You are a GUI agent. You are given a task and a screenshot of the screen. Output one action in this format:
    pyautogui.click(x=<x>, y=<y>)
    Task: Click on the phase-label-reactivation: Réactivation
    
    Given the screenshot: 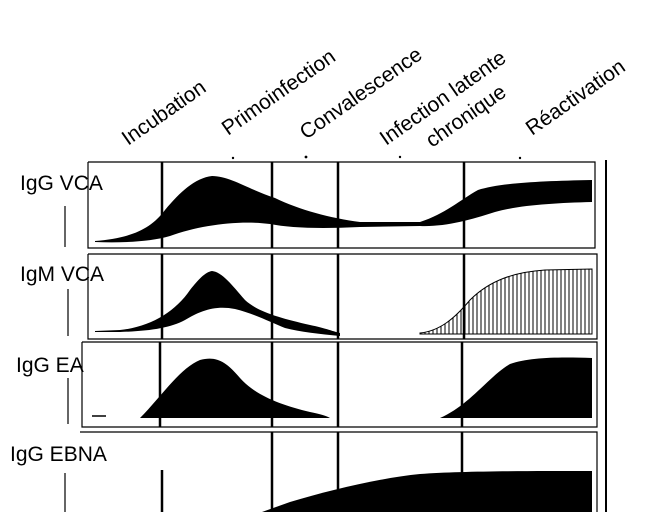 What is the action you would take?
    pyautogui.click(x=576, y=97)
    